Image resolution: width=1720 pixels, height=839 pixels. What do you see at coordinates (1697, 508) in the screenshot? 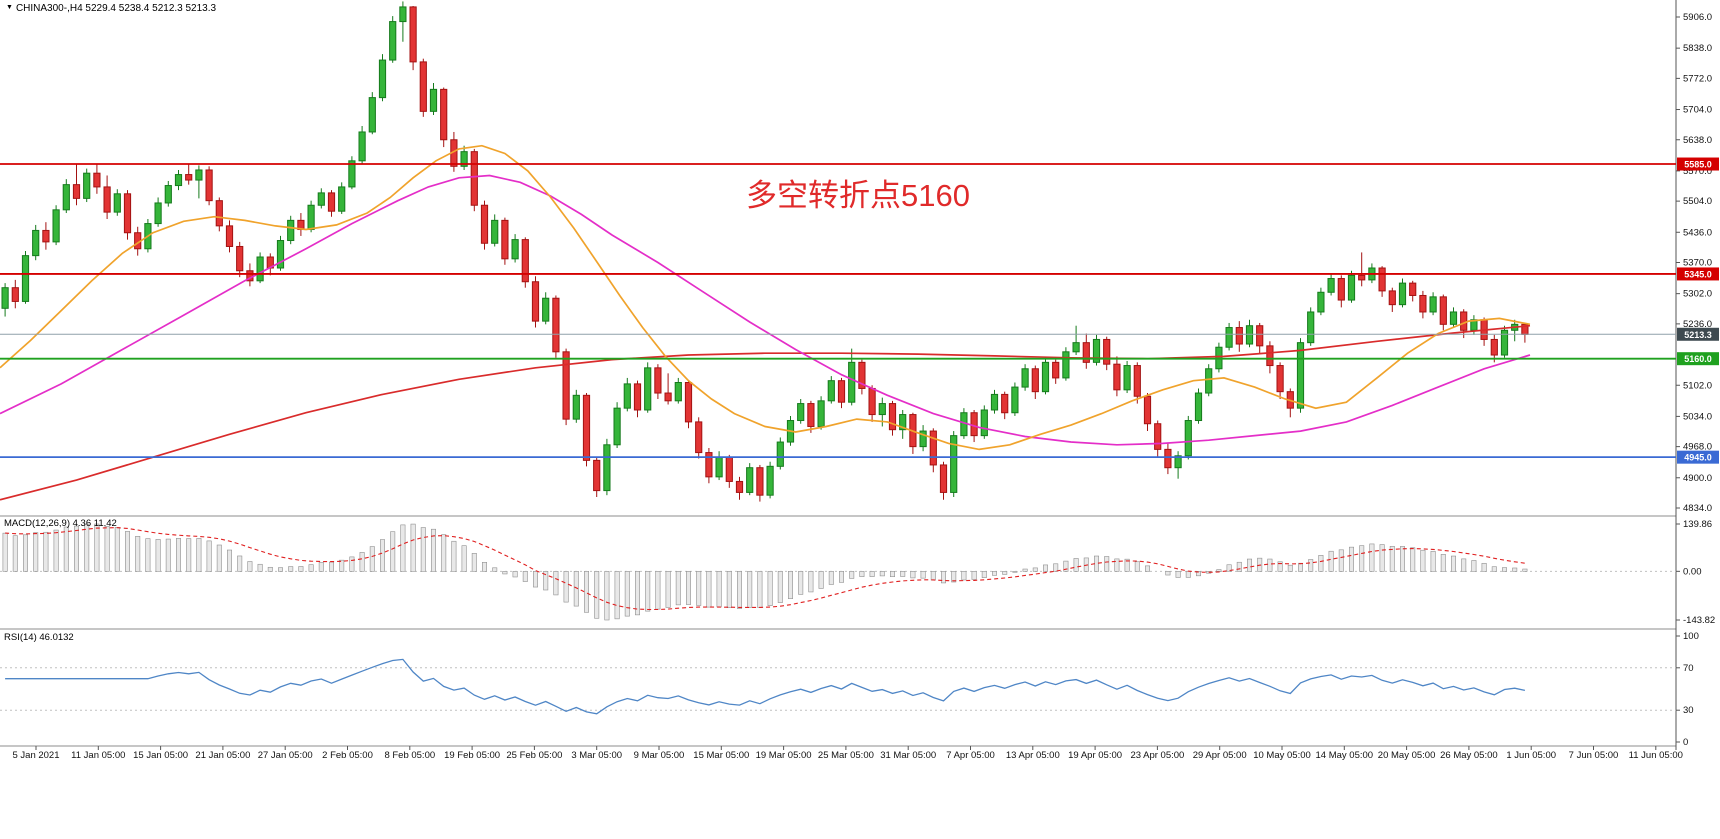
I see `svg-text: 4834.0` at bounding box center [1697, 508].